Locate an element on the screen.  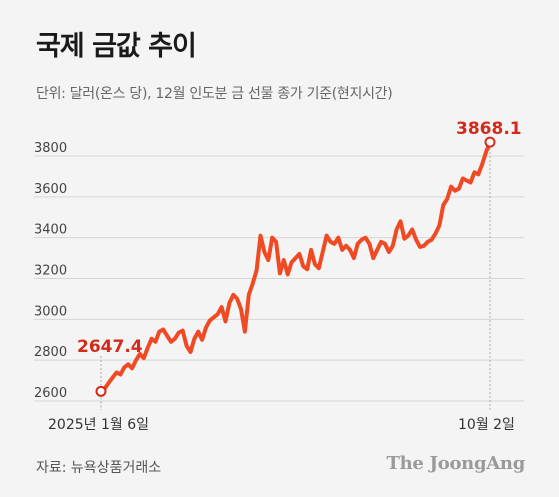
y-tick-label: 2800 is located at coordinates (50, 352).